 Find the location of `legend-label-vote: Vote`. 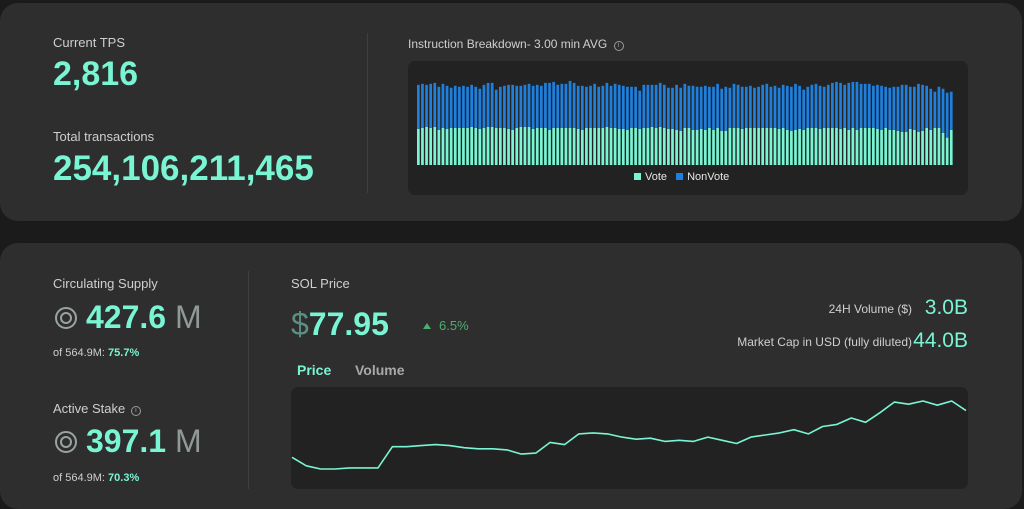

legend-label-vote: Vote is located at coordinates (656, 177).